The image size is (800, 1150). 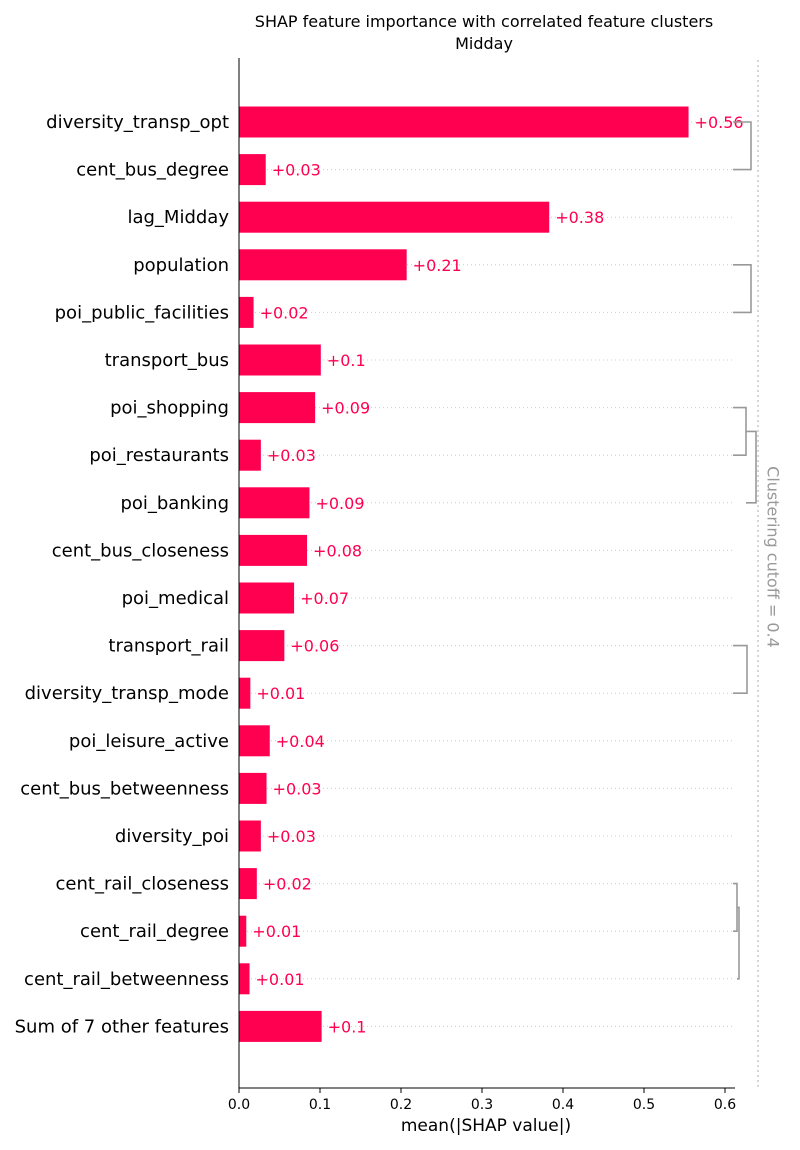 I want to click on bar-transport_bus, so click(x=280, y=360).